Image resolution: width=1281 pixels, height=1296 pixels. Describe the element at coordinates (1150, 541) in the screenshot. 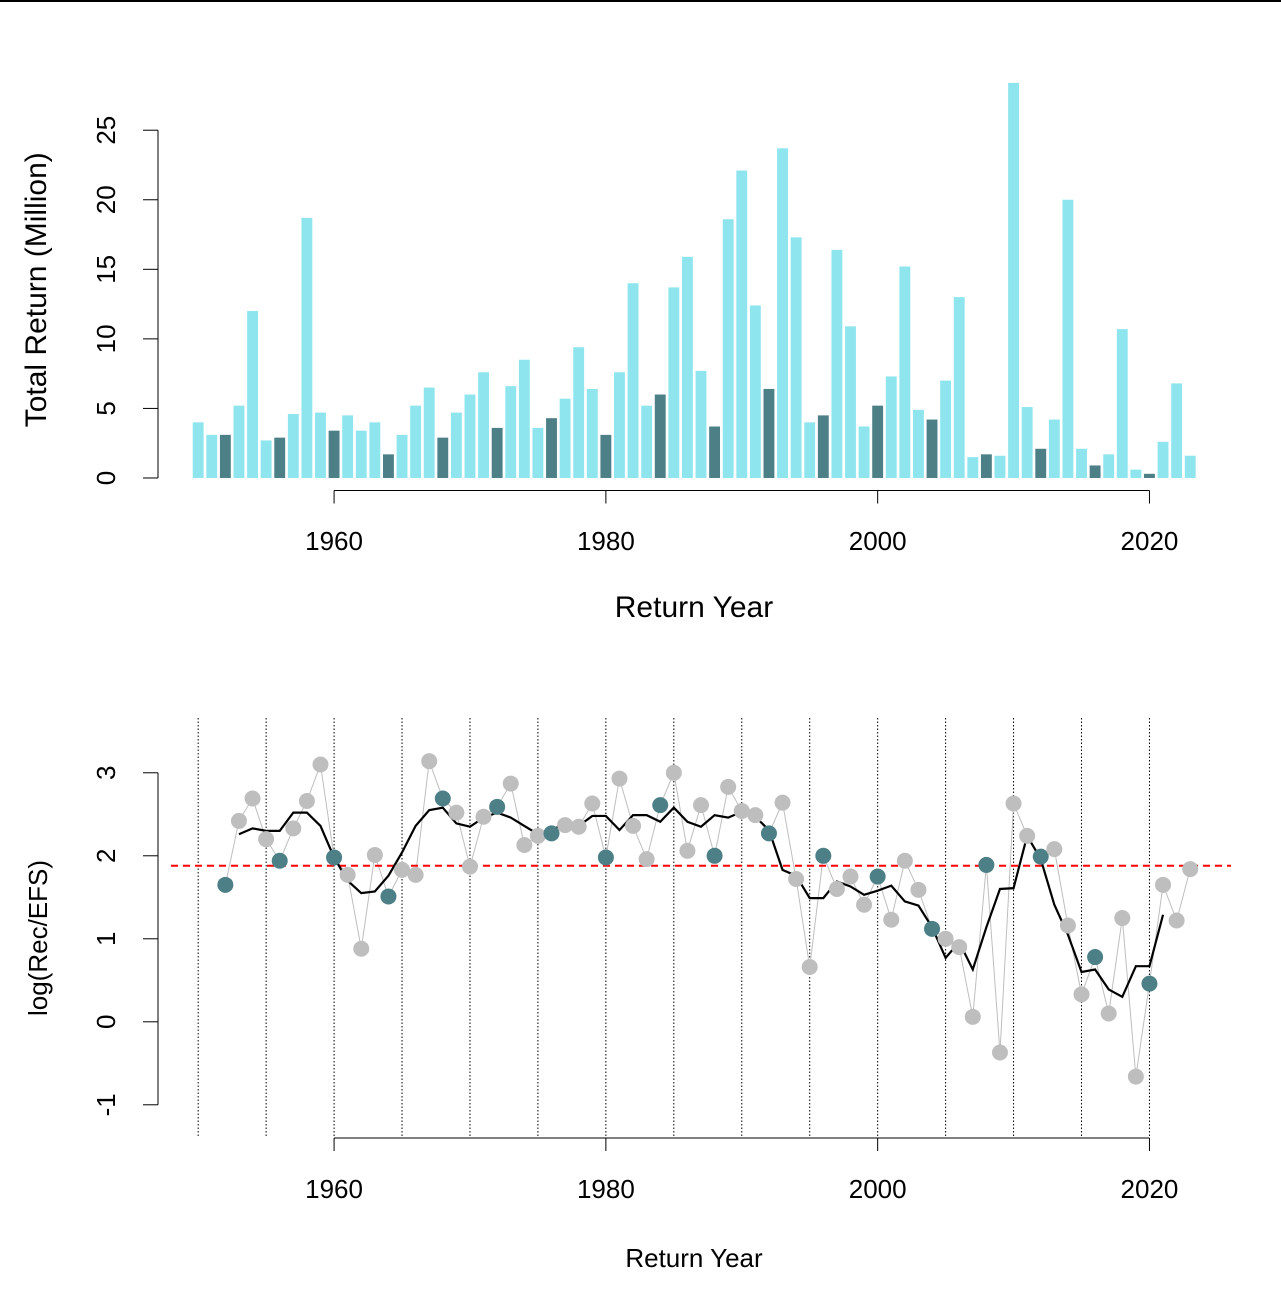

I see `x-tick-label: 2020` at that location.